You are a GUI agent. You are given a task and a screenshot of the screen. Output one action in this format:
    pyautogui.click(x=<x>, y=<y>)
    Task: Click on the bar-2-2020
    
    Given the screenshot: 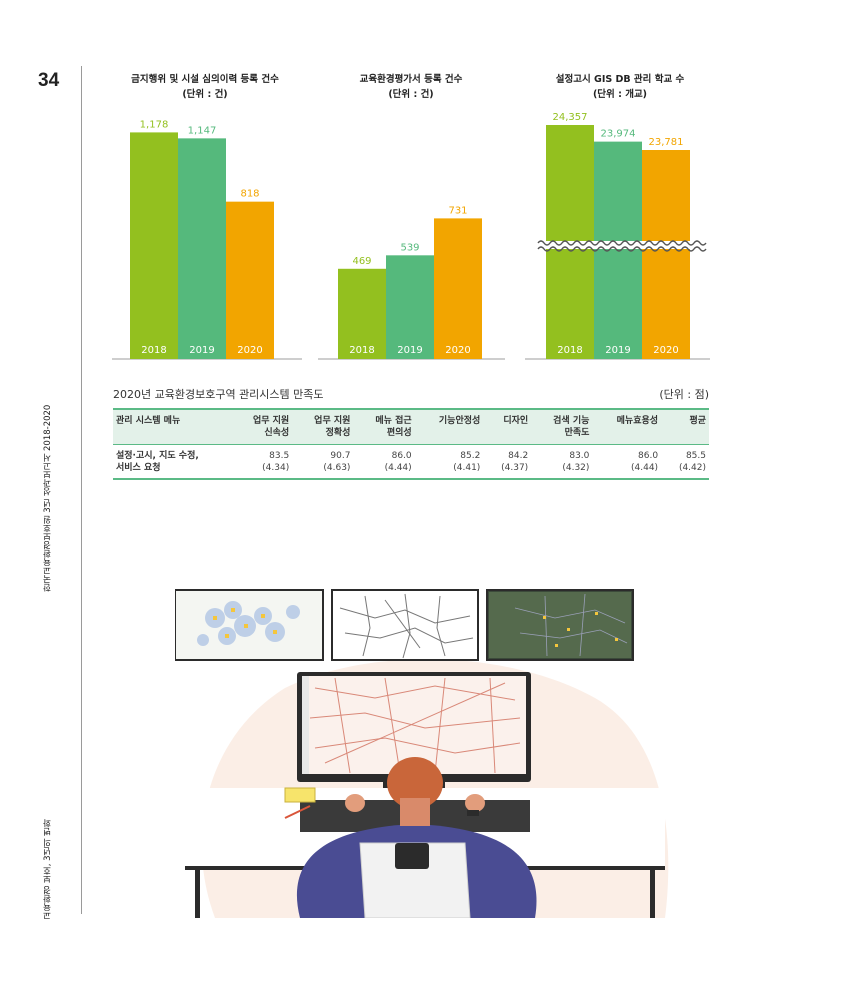 What is the action you would take?
    pyautogui.click(x=458, y=288)
    